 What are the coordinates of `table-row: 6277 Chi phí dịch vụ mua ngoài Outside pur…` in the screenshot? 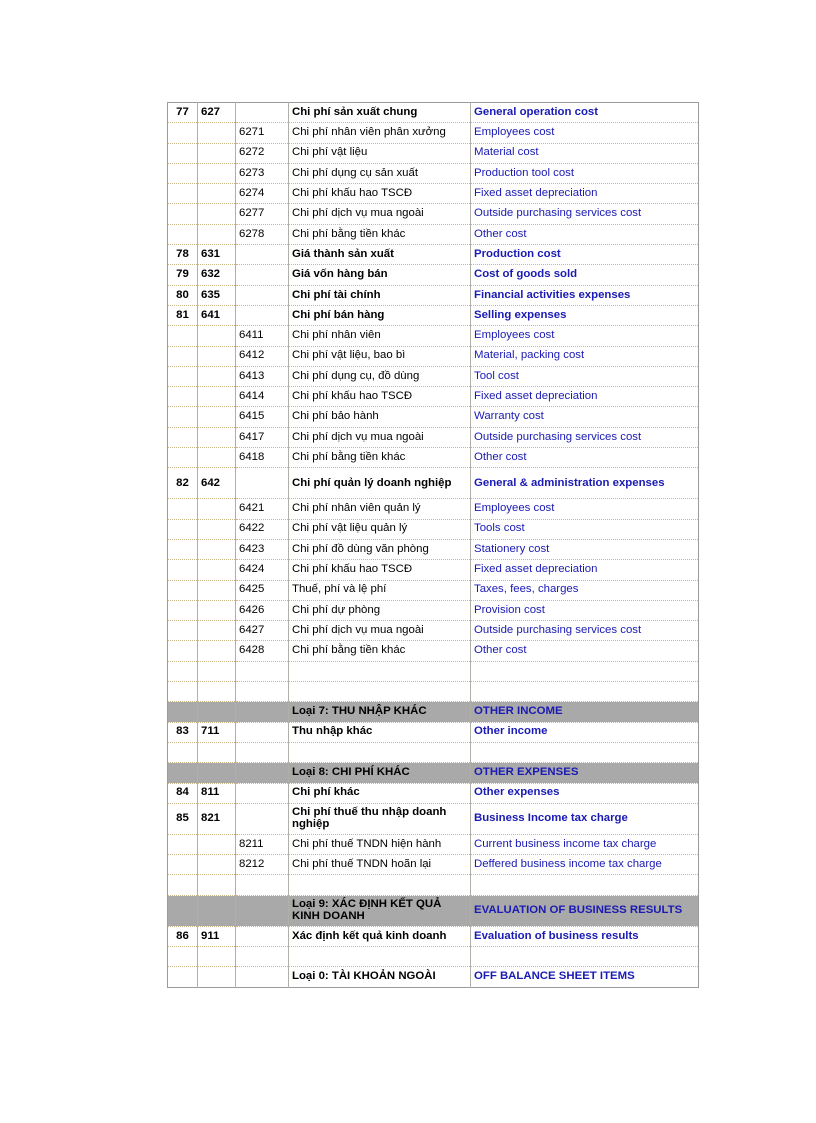 It's located at (433, 214).